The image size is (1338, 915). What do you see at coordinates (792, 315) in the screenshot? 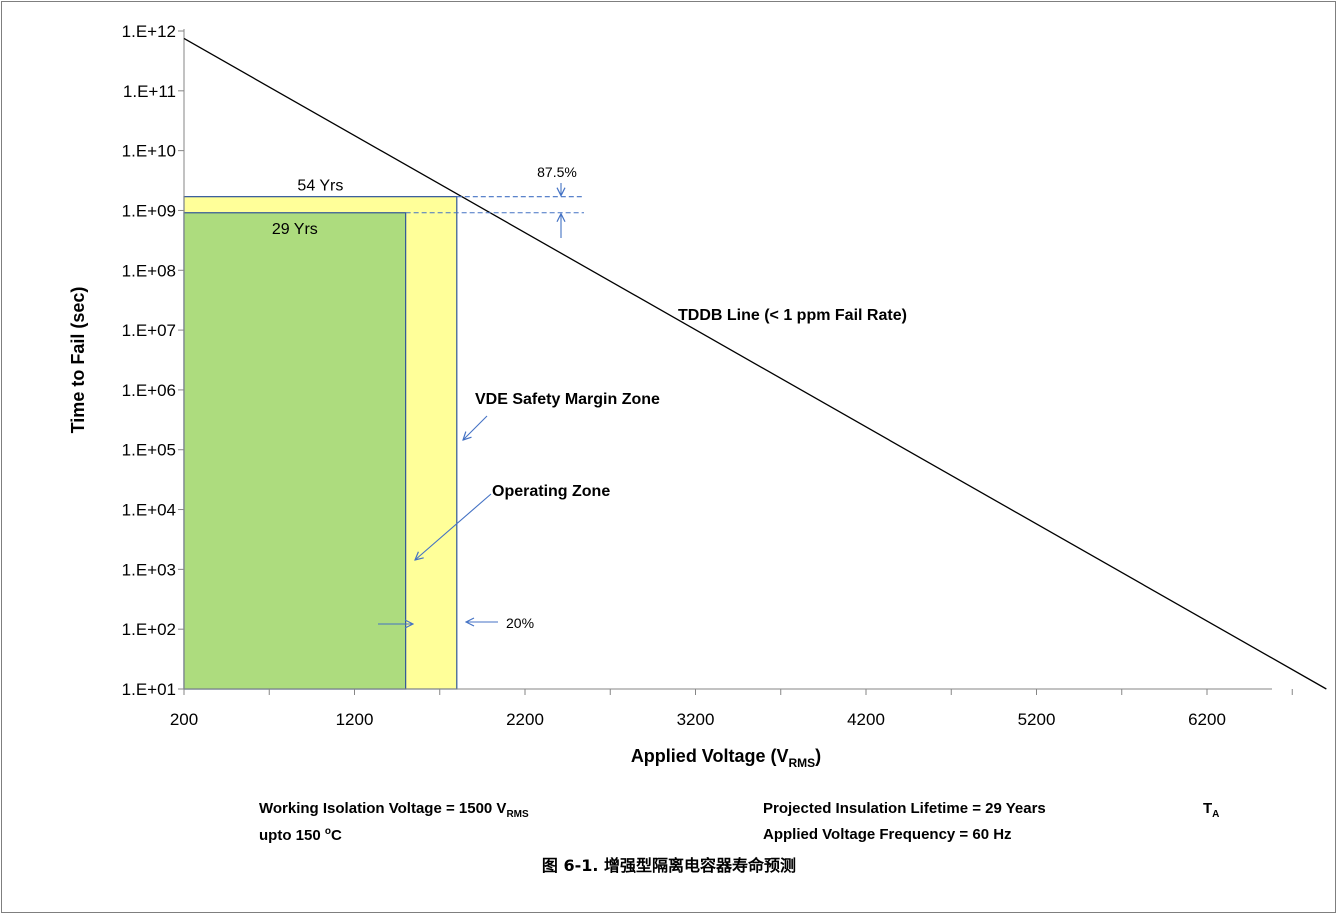
I see `tddb-line-label: TDDB Line (< 1 ppm Fail Rate)` at bounding box center [792, 315].